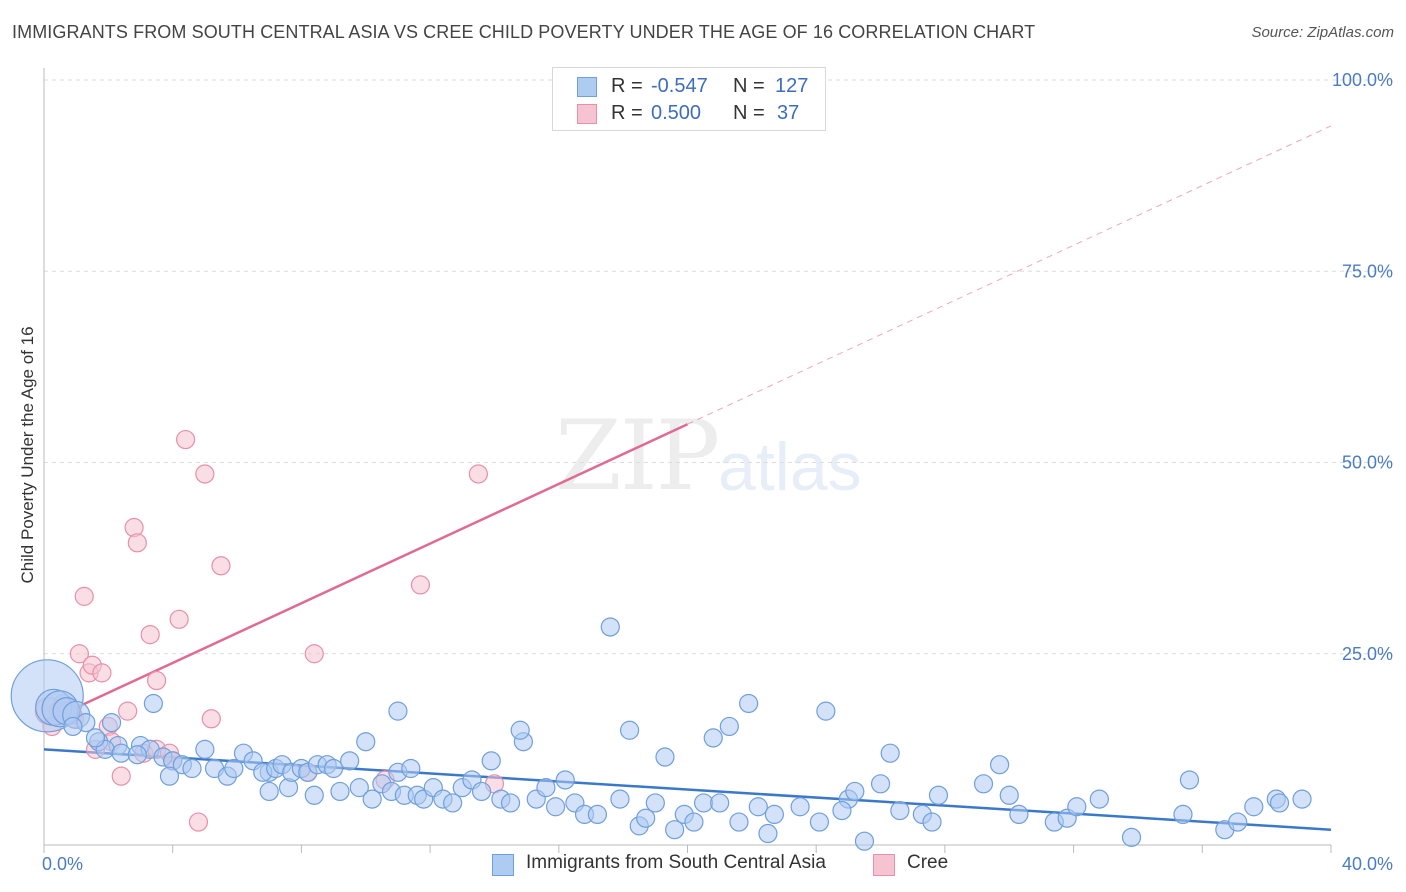  I want to click on legend-item-cree: Cree, so click(918, 864).